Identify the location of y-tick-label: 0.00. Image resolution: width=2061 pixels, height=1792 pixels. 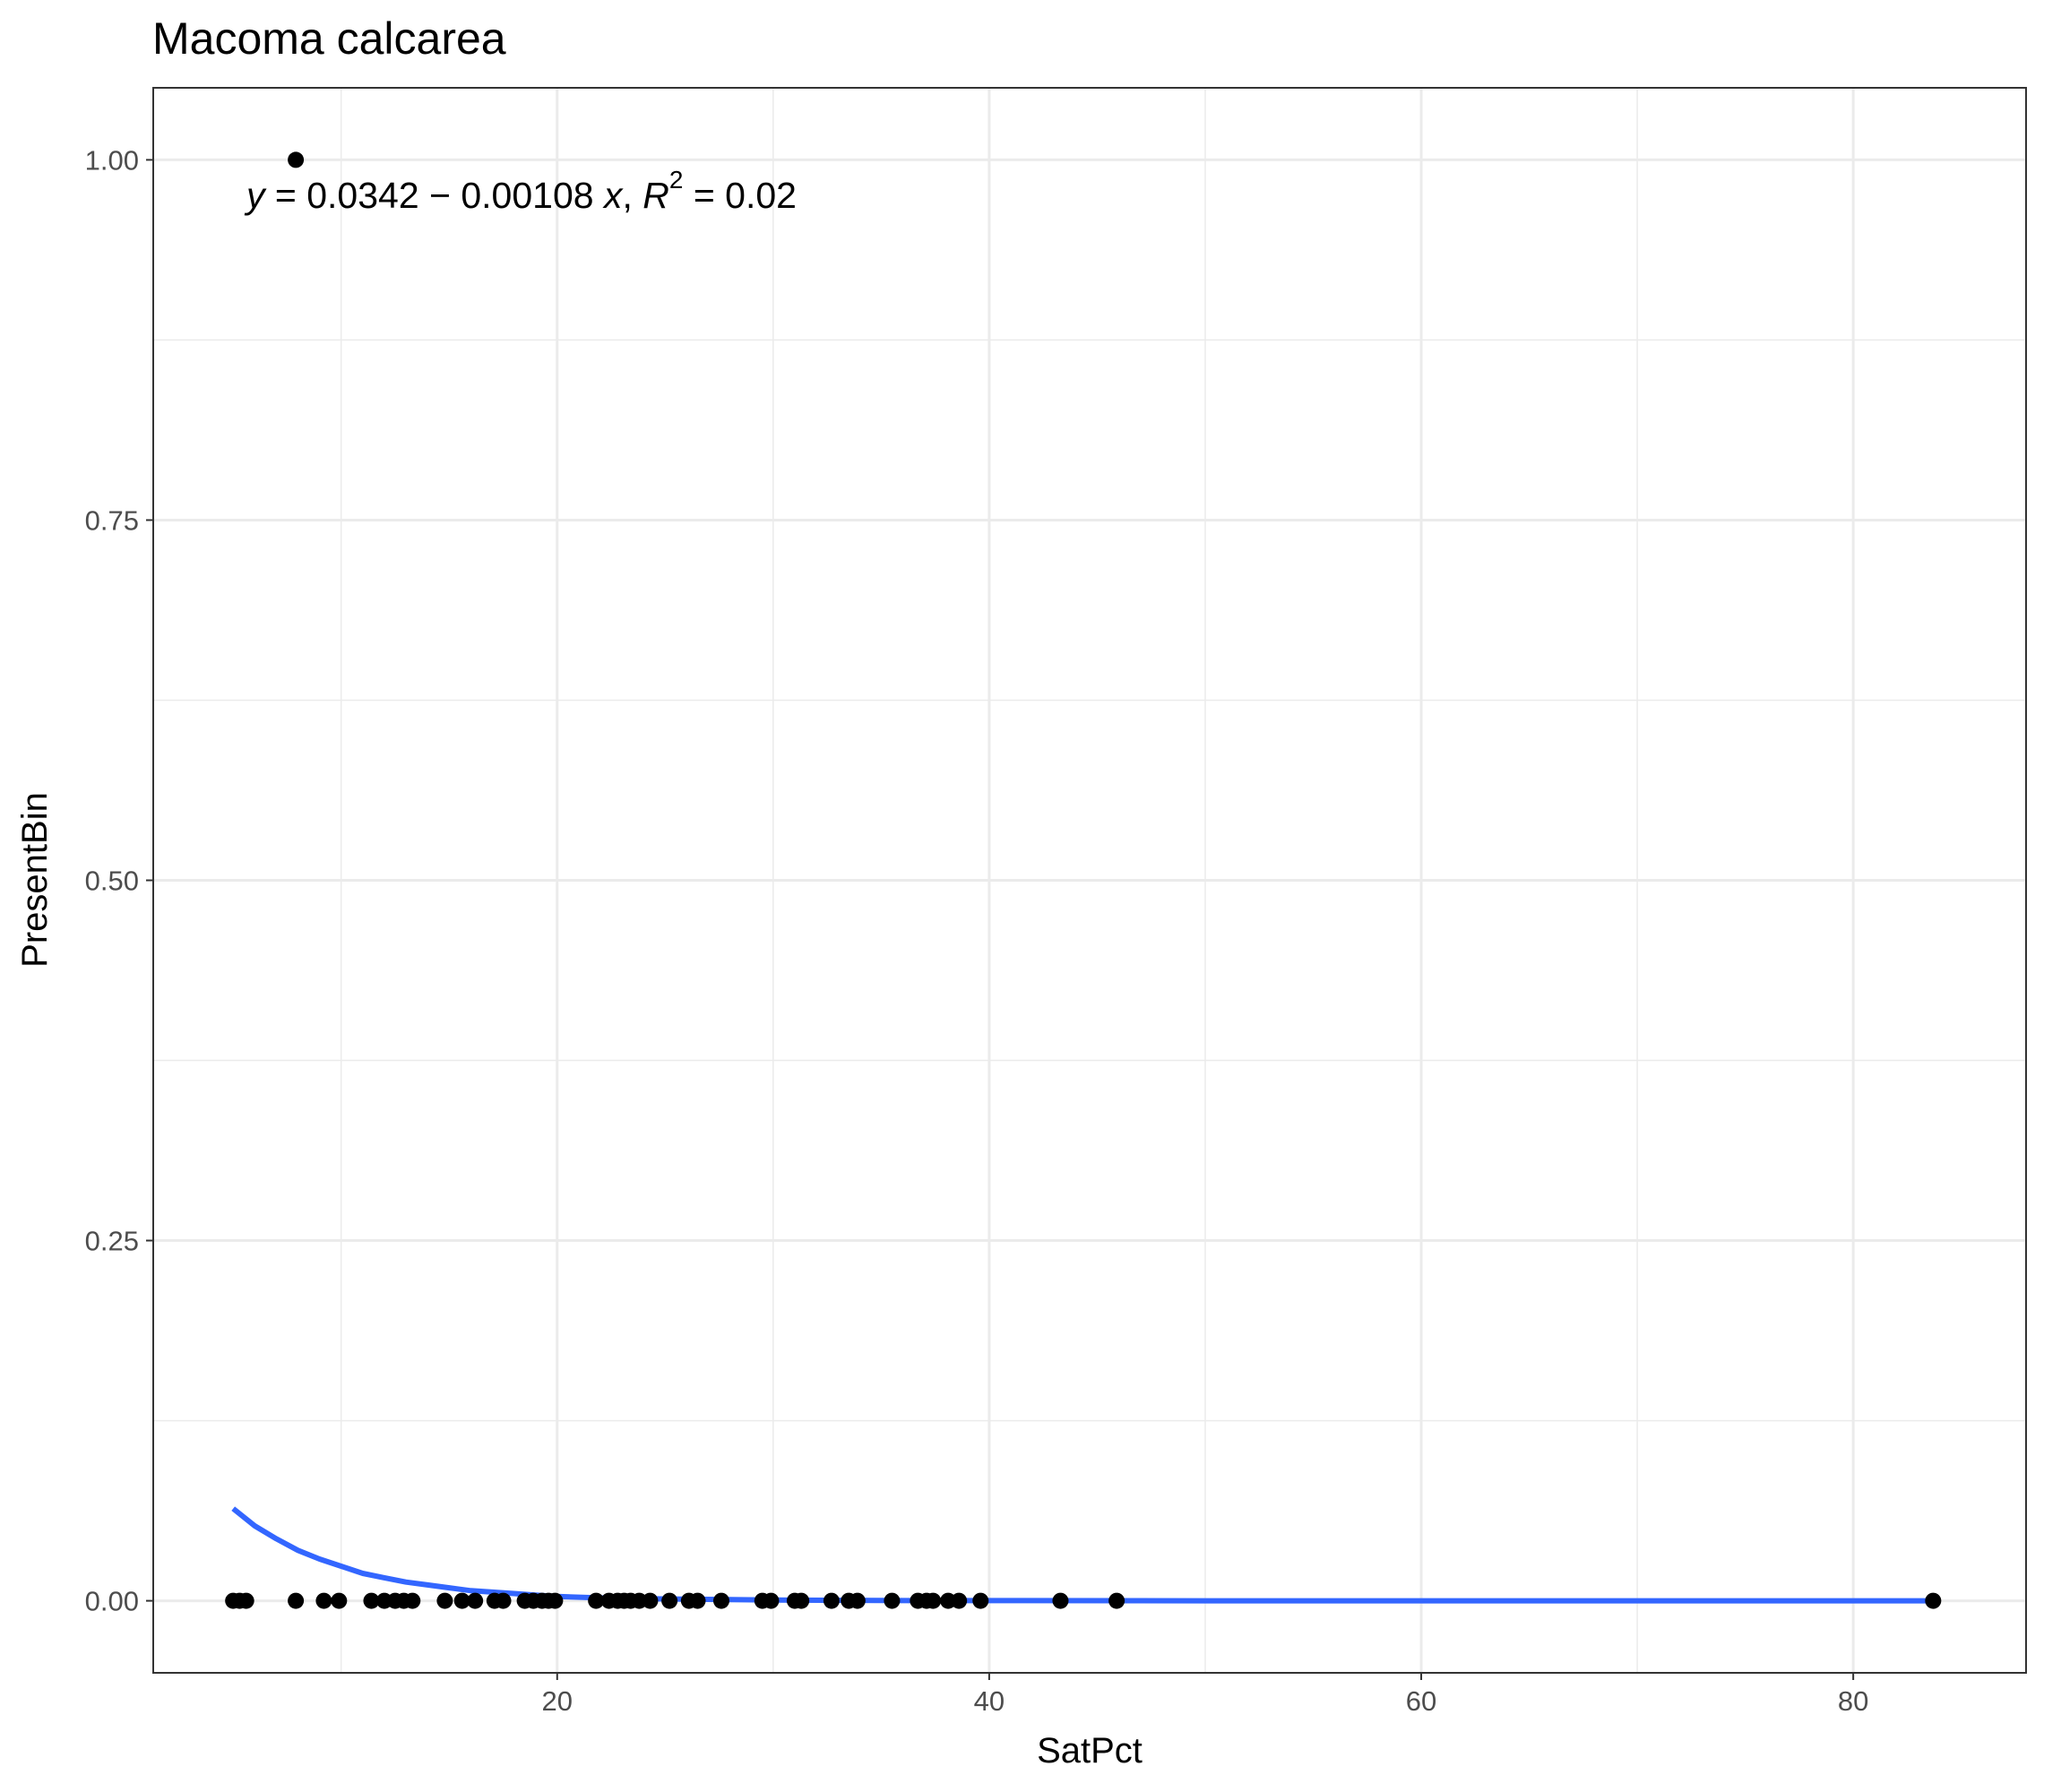
(112, 1601).